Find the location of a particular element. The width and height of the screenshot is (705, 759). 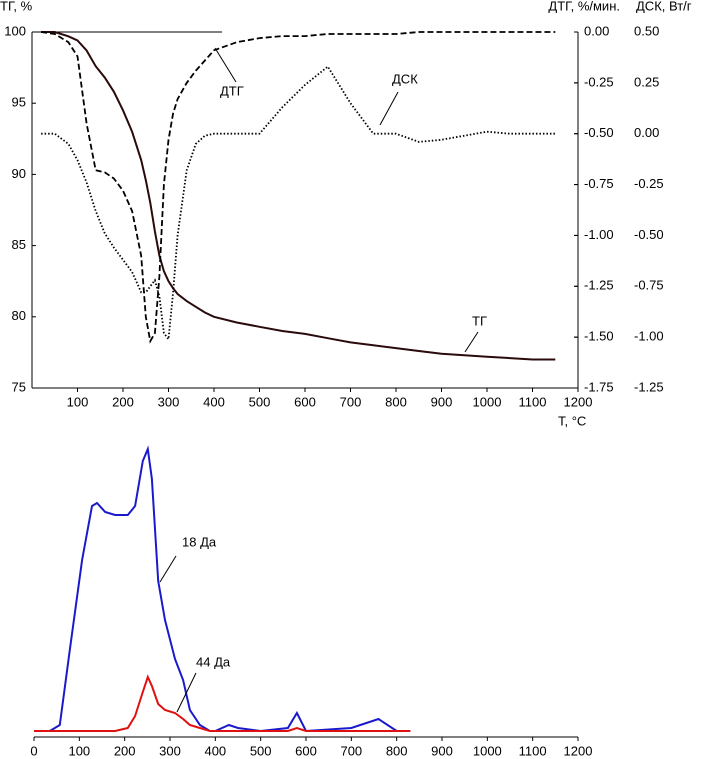

y-tick-label: -1.50 is located at coordinates (599, 336).